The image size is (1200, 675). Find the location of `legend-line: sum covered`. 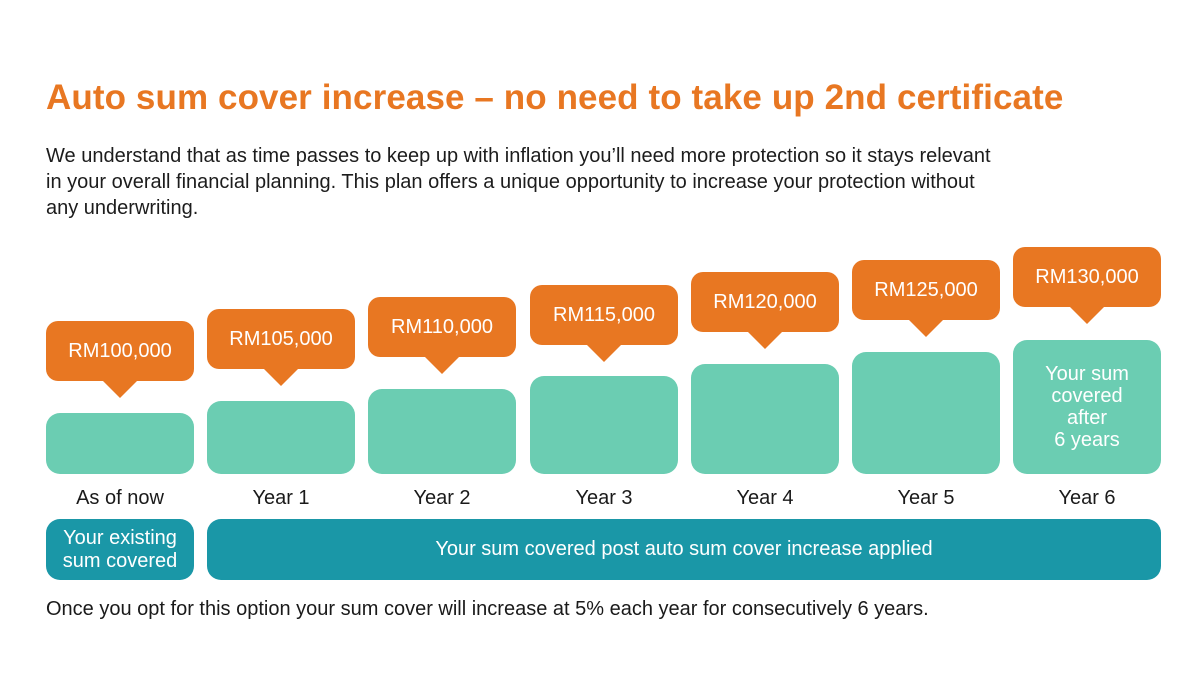

legend-line: sum covered is located at coordinates (120, 560).